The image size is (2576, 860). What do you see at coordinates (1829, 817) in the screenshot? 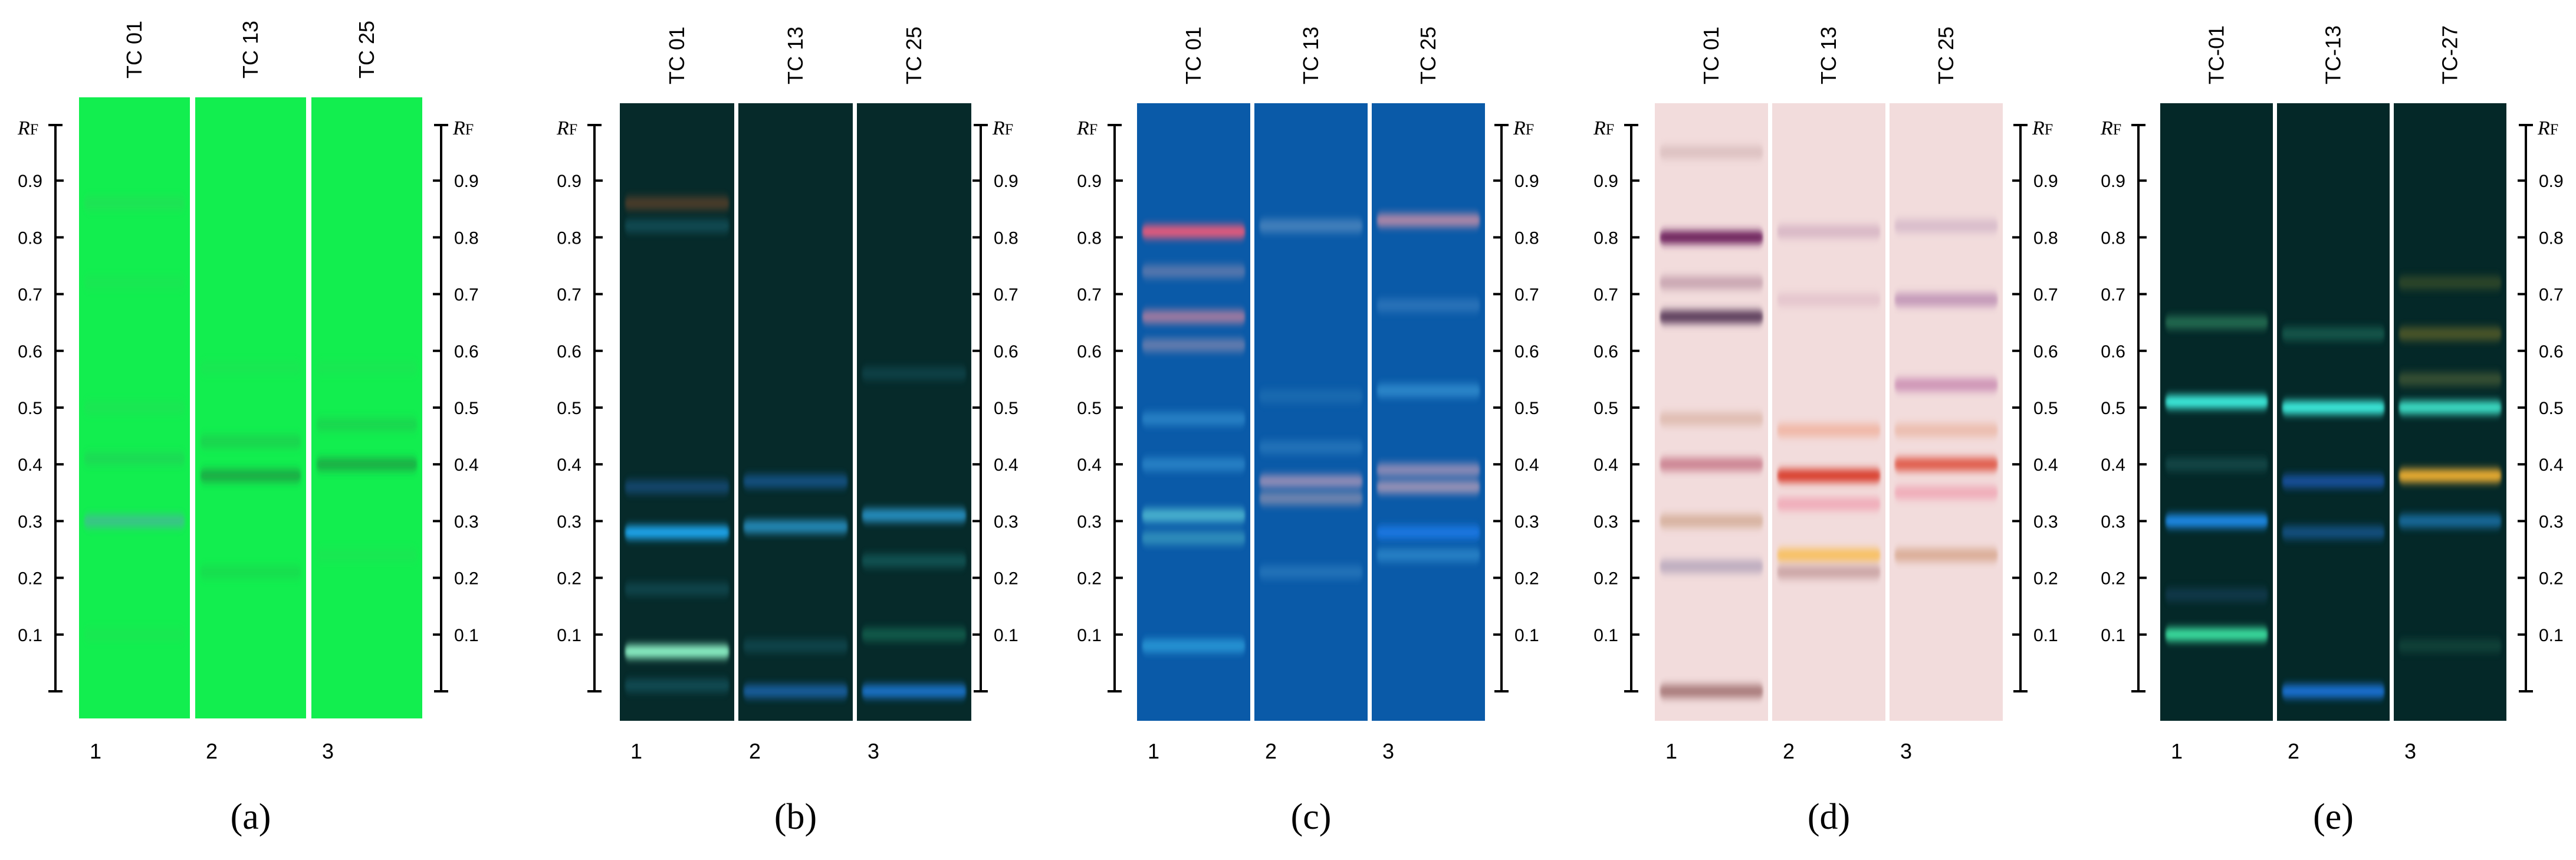
I see `panel-caption: (d)` at bounding box center [1829, 817].